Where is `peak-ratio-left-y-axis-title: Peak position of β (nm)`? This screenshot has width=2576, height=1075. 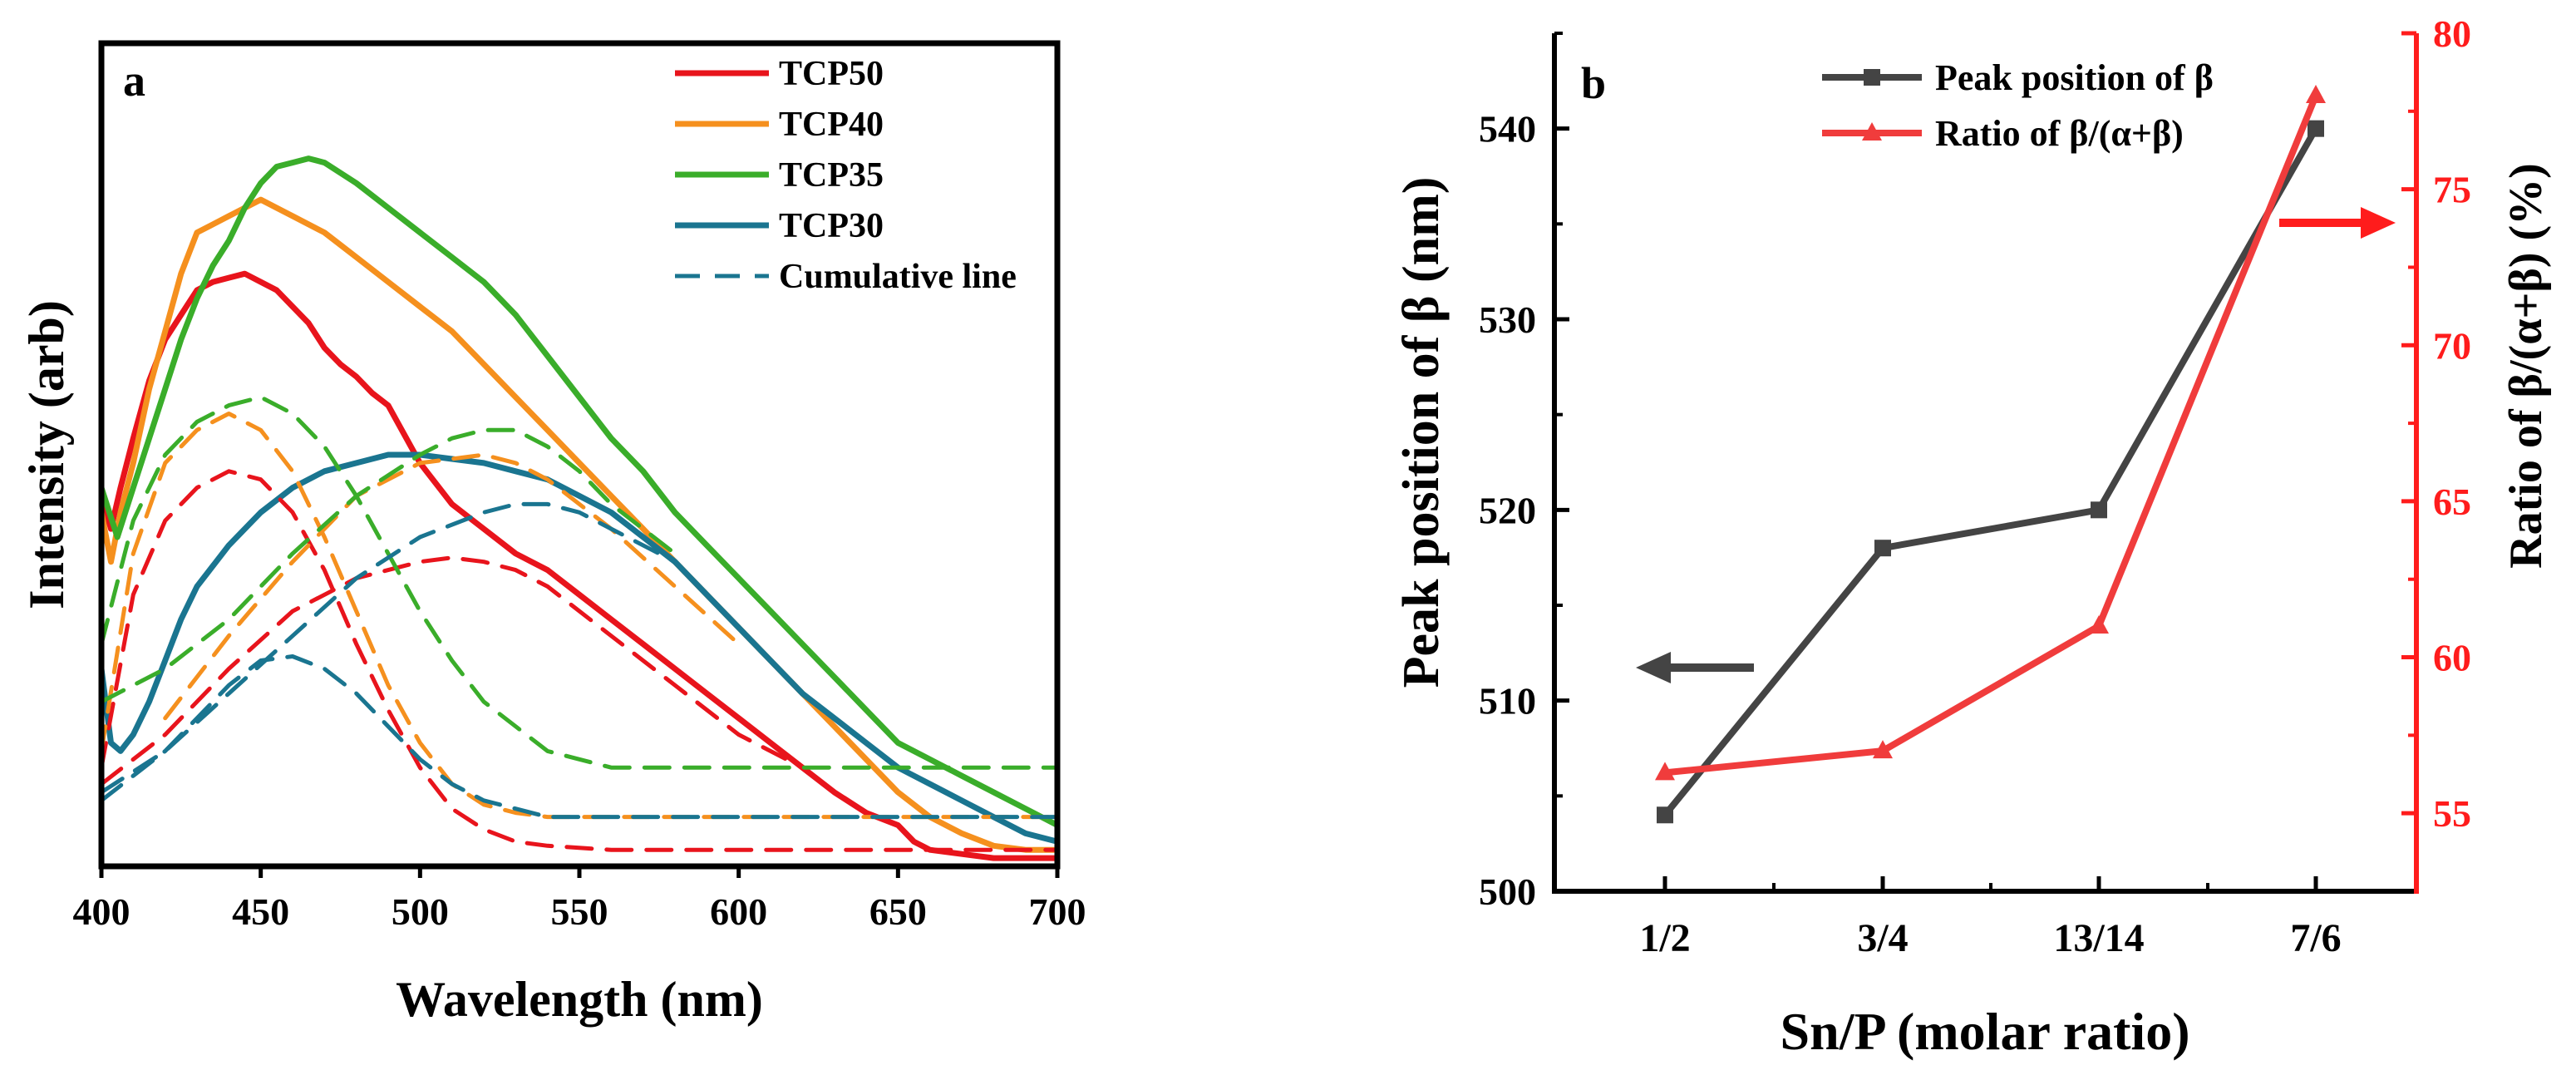 peak-ratio-left-y-axis-title: Peak position of β (nm) is located at coordinates (1421, 433).